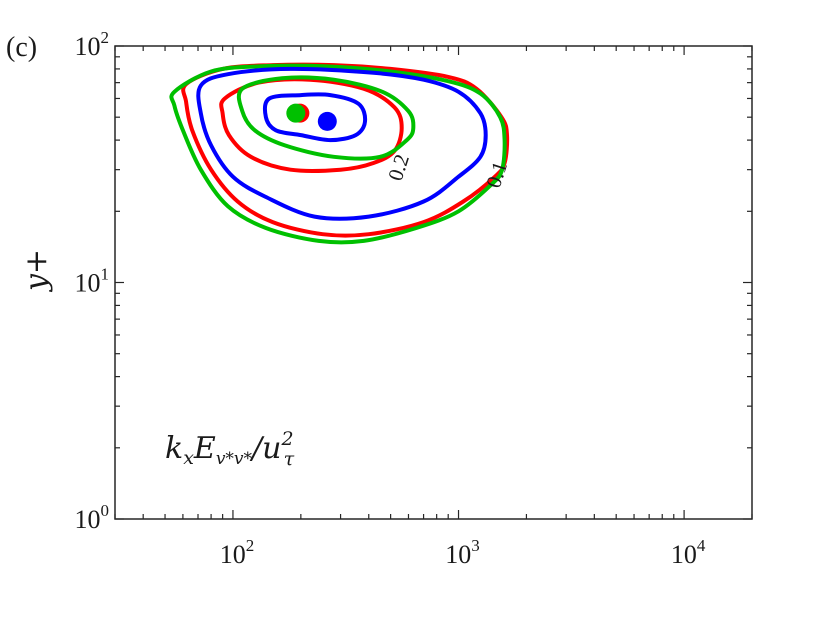 The width and height of the screenshot is (830, 623). I want to click on contour-blue-0.1, so click(342, 143).